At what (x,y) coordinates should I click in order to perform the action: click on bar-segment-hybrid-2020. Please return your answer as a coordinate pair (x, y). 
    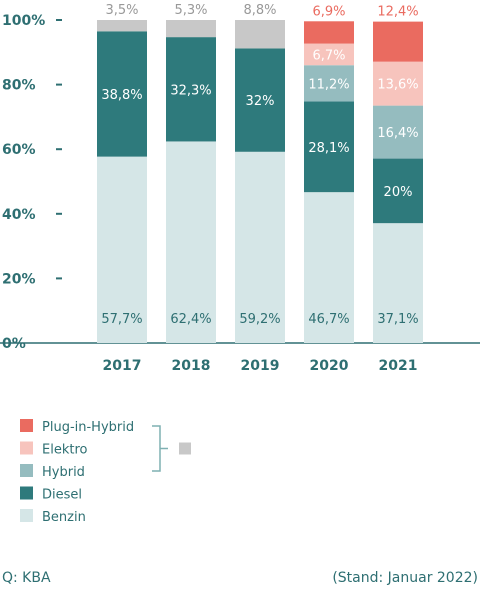
    Looking at the image, I should click on (329, 83).